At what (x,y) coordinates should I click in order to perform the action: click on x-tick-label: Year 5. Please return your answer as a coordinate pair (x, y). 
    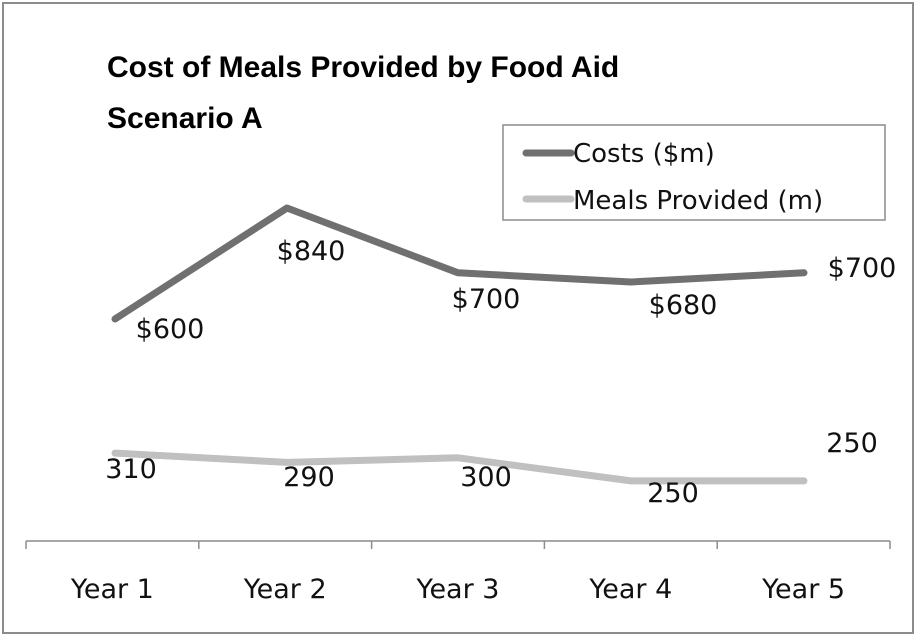
    Looking at the image, I should click on (803, 589).